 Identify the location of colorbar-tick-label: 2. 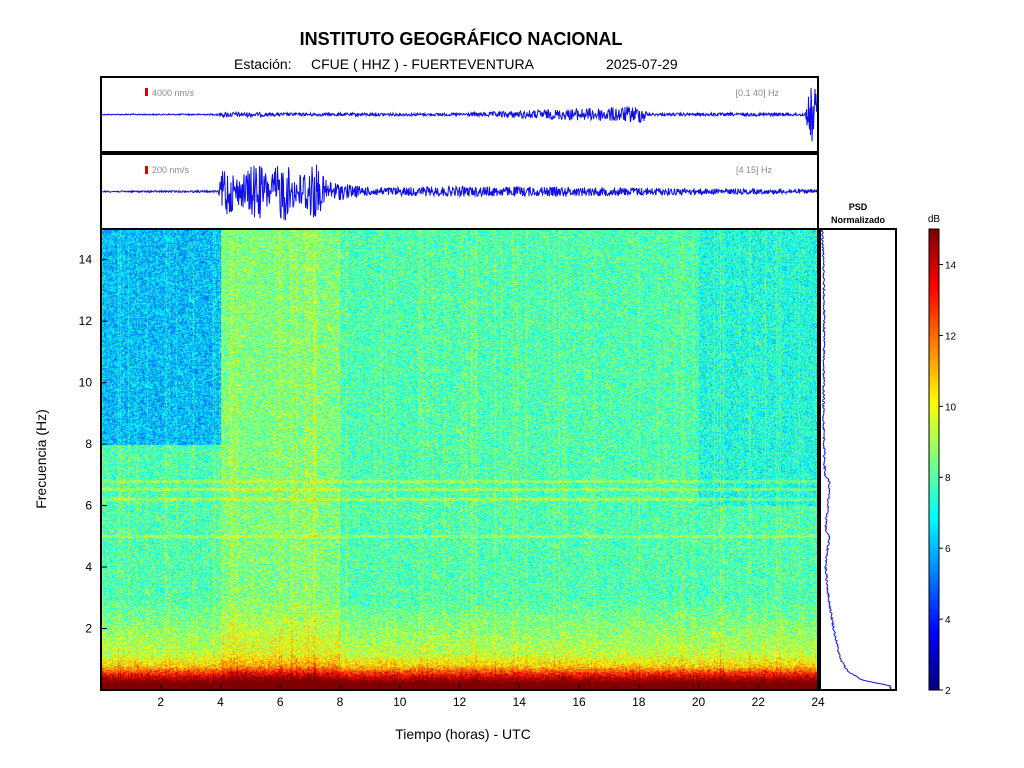
(948, 691).